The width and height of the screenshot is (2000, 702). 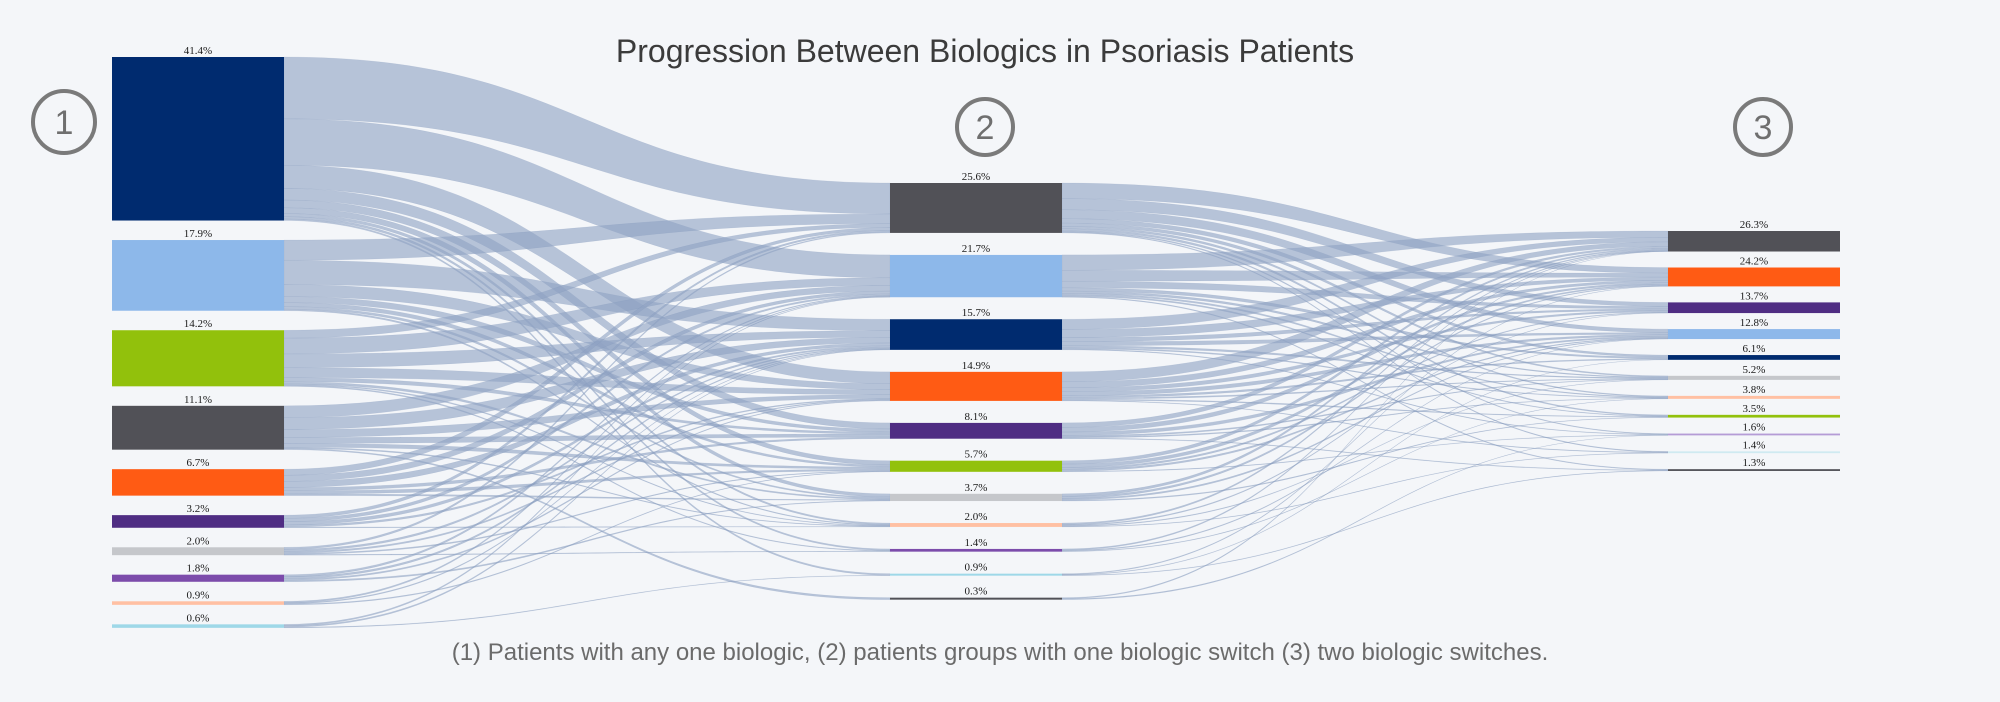 What do you see at coordinates (976, 249) in the screenshot?
I see `node-label-stage2-1: 21.7%` at bounding box center [976, 249].